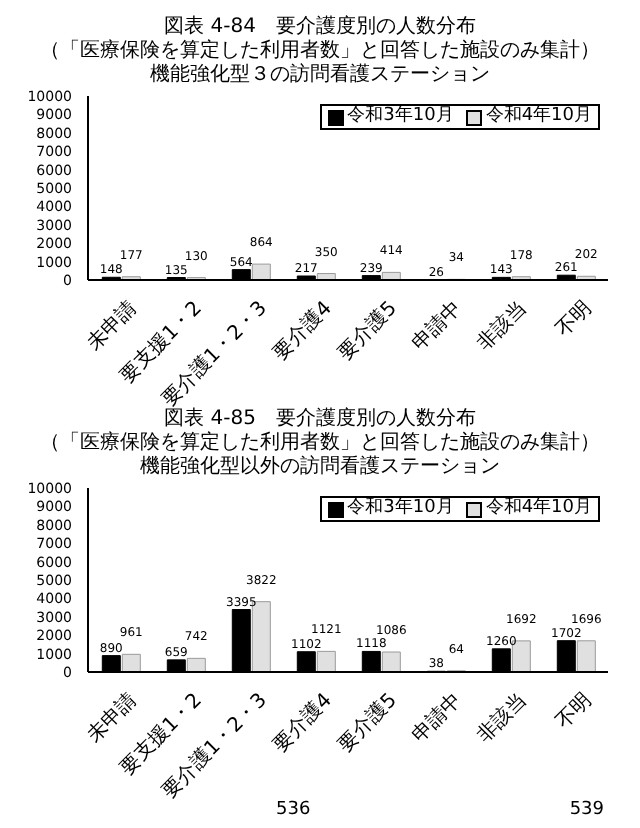  I want to click on chart-title: 図表 4-84 要介護度別の人数分布, so click(320, 27).